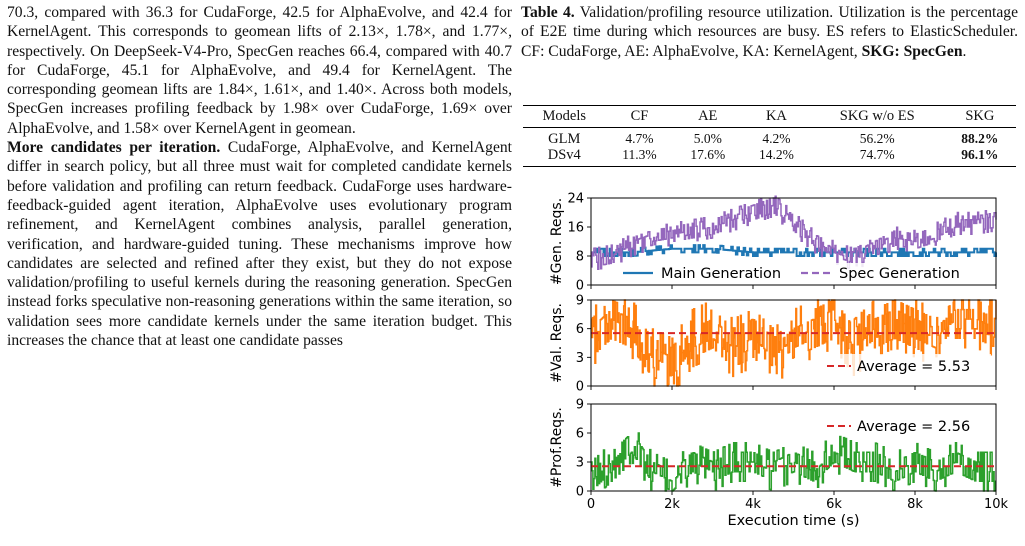  I want to click on x-tick-label: 2k, so click(672, 504).